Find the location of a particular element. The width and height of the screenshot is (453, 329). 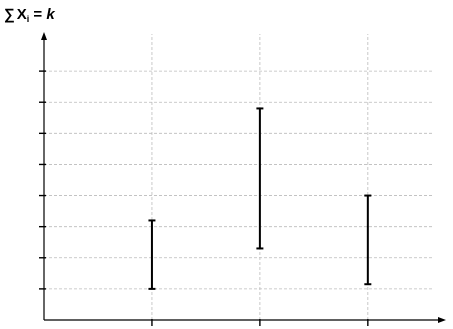

title-equals: = is located at coordinates (37, 14).